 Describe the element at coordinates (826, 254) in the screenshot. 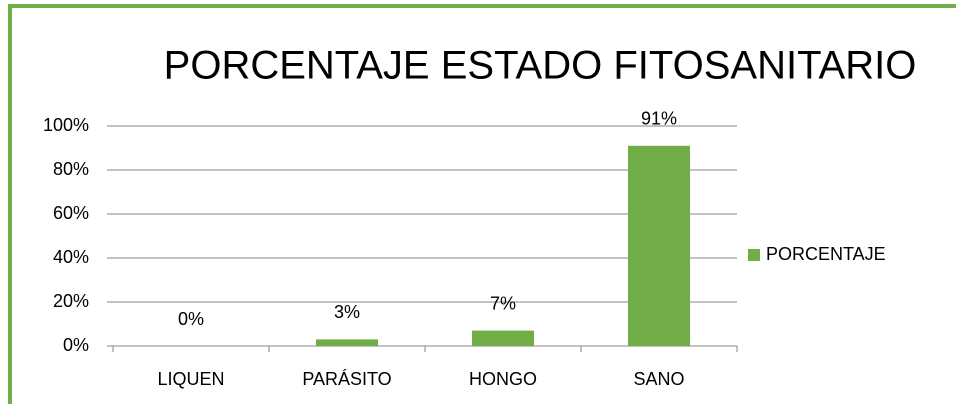

I see `legend-label: PORCENTAJE` at that location.